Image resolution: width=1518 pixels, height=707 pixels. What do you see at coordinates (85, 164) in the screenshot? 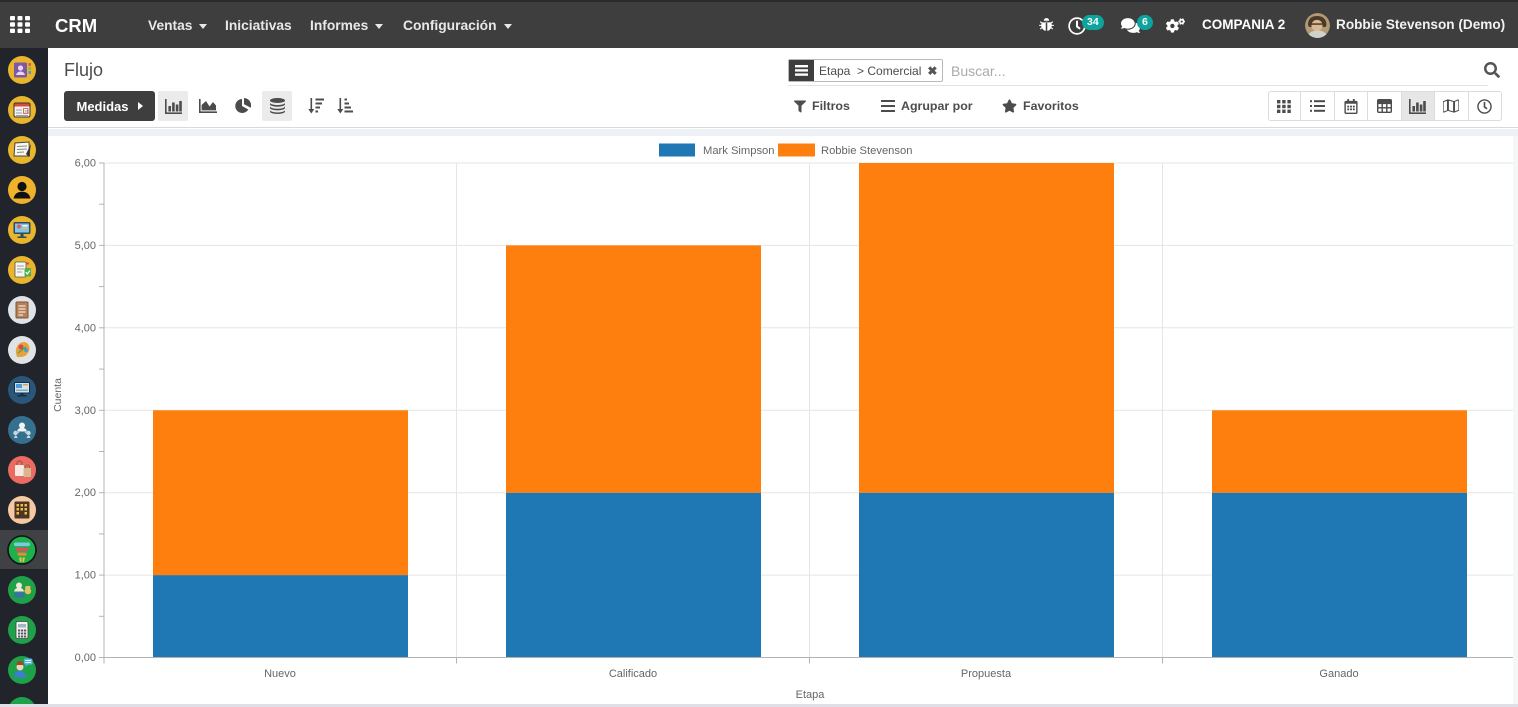
I see `svg-text: 6,00` at bounding box center [85, 164].